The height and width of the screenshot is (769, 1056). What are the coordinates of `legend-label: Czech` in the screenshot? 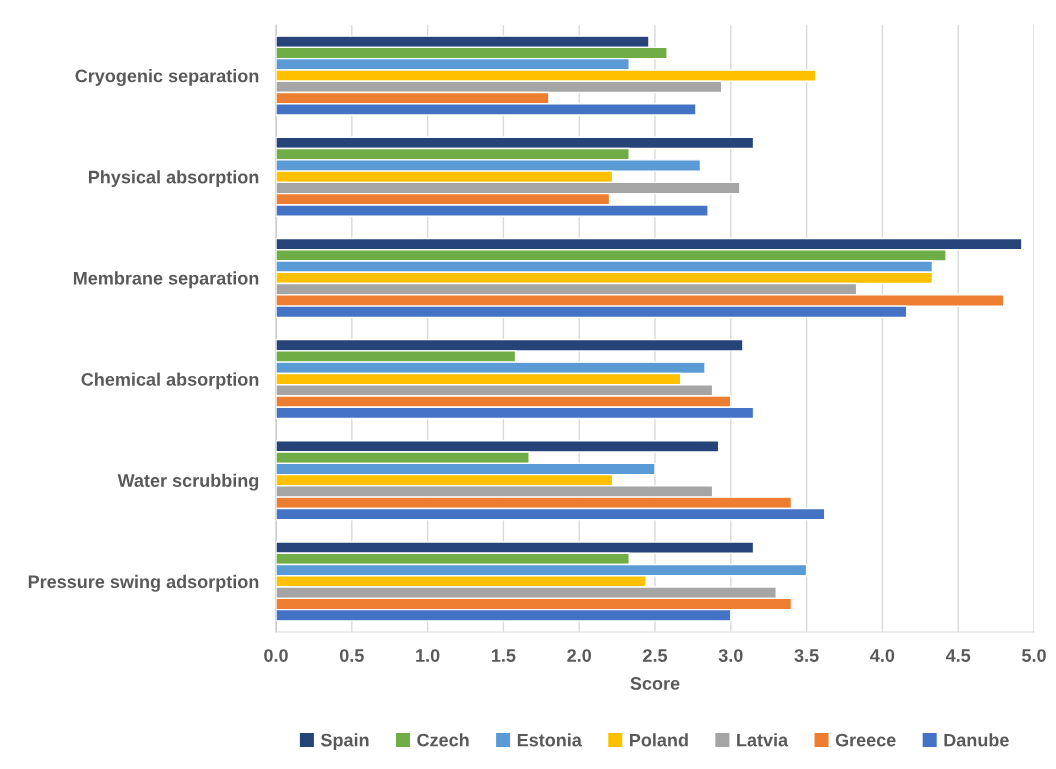 It's located at (443, 740).